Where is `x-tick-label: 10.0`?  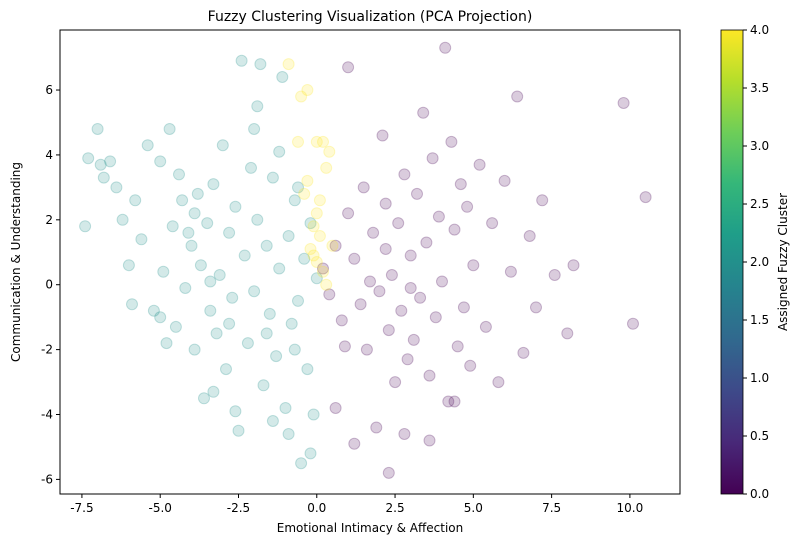
x-tick-label: 10.0 is located at coordinates (630, 508).